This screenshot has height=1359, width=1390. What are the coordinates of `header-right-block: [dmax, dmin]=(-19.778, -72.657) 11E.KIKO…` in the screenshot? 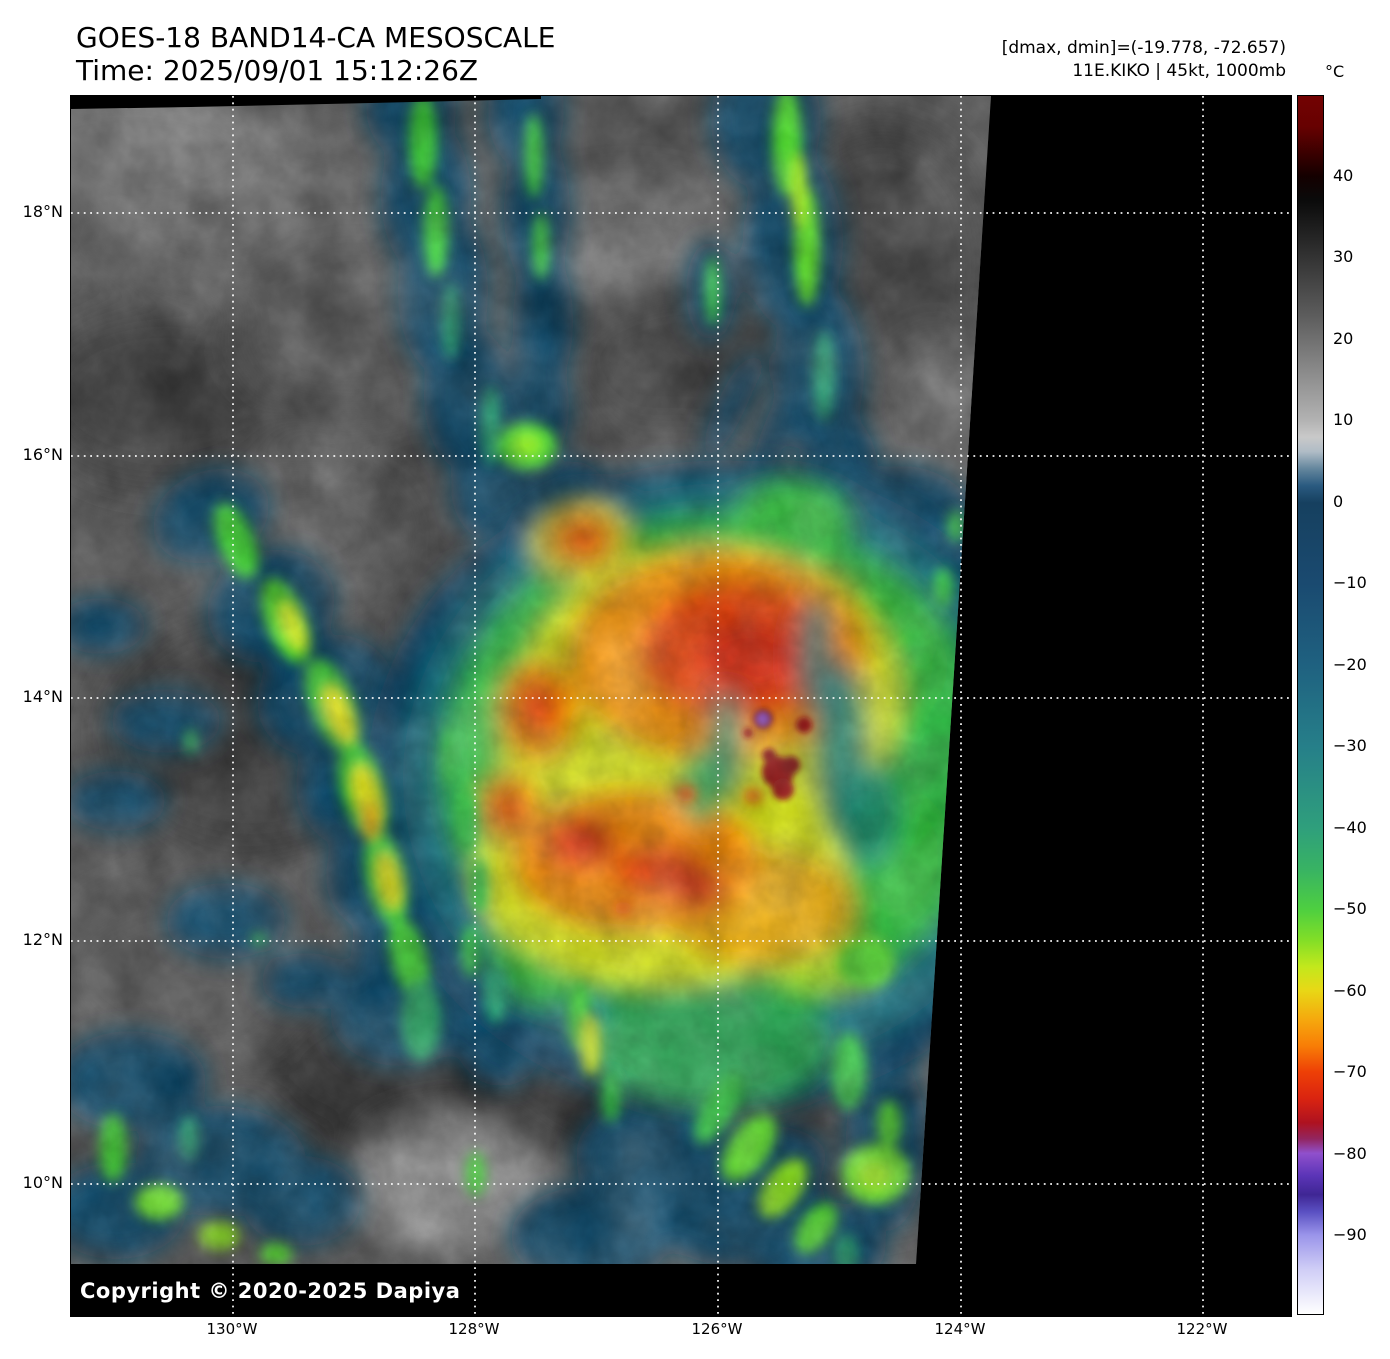 It's located at (1144, 60).